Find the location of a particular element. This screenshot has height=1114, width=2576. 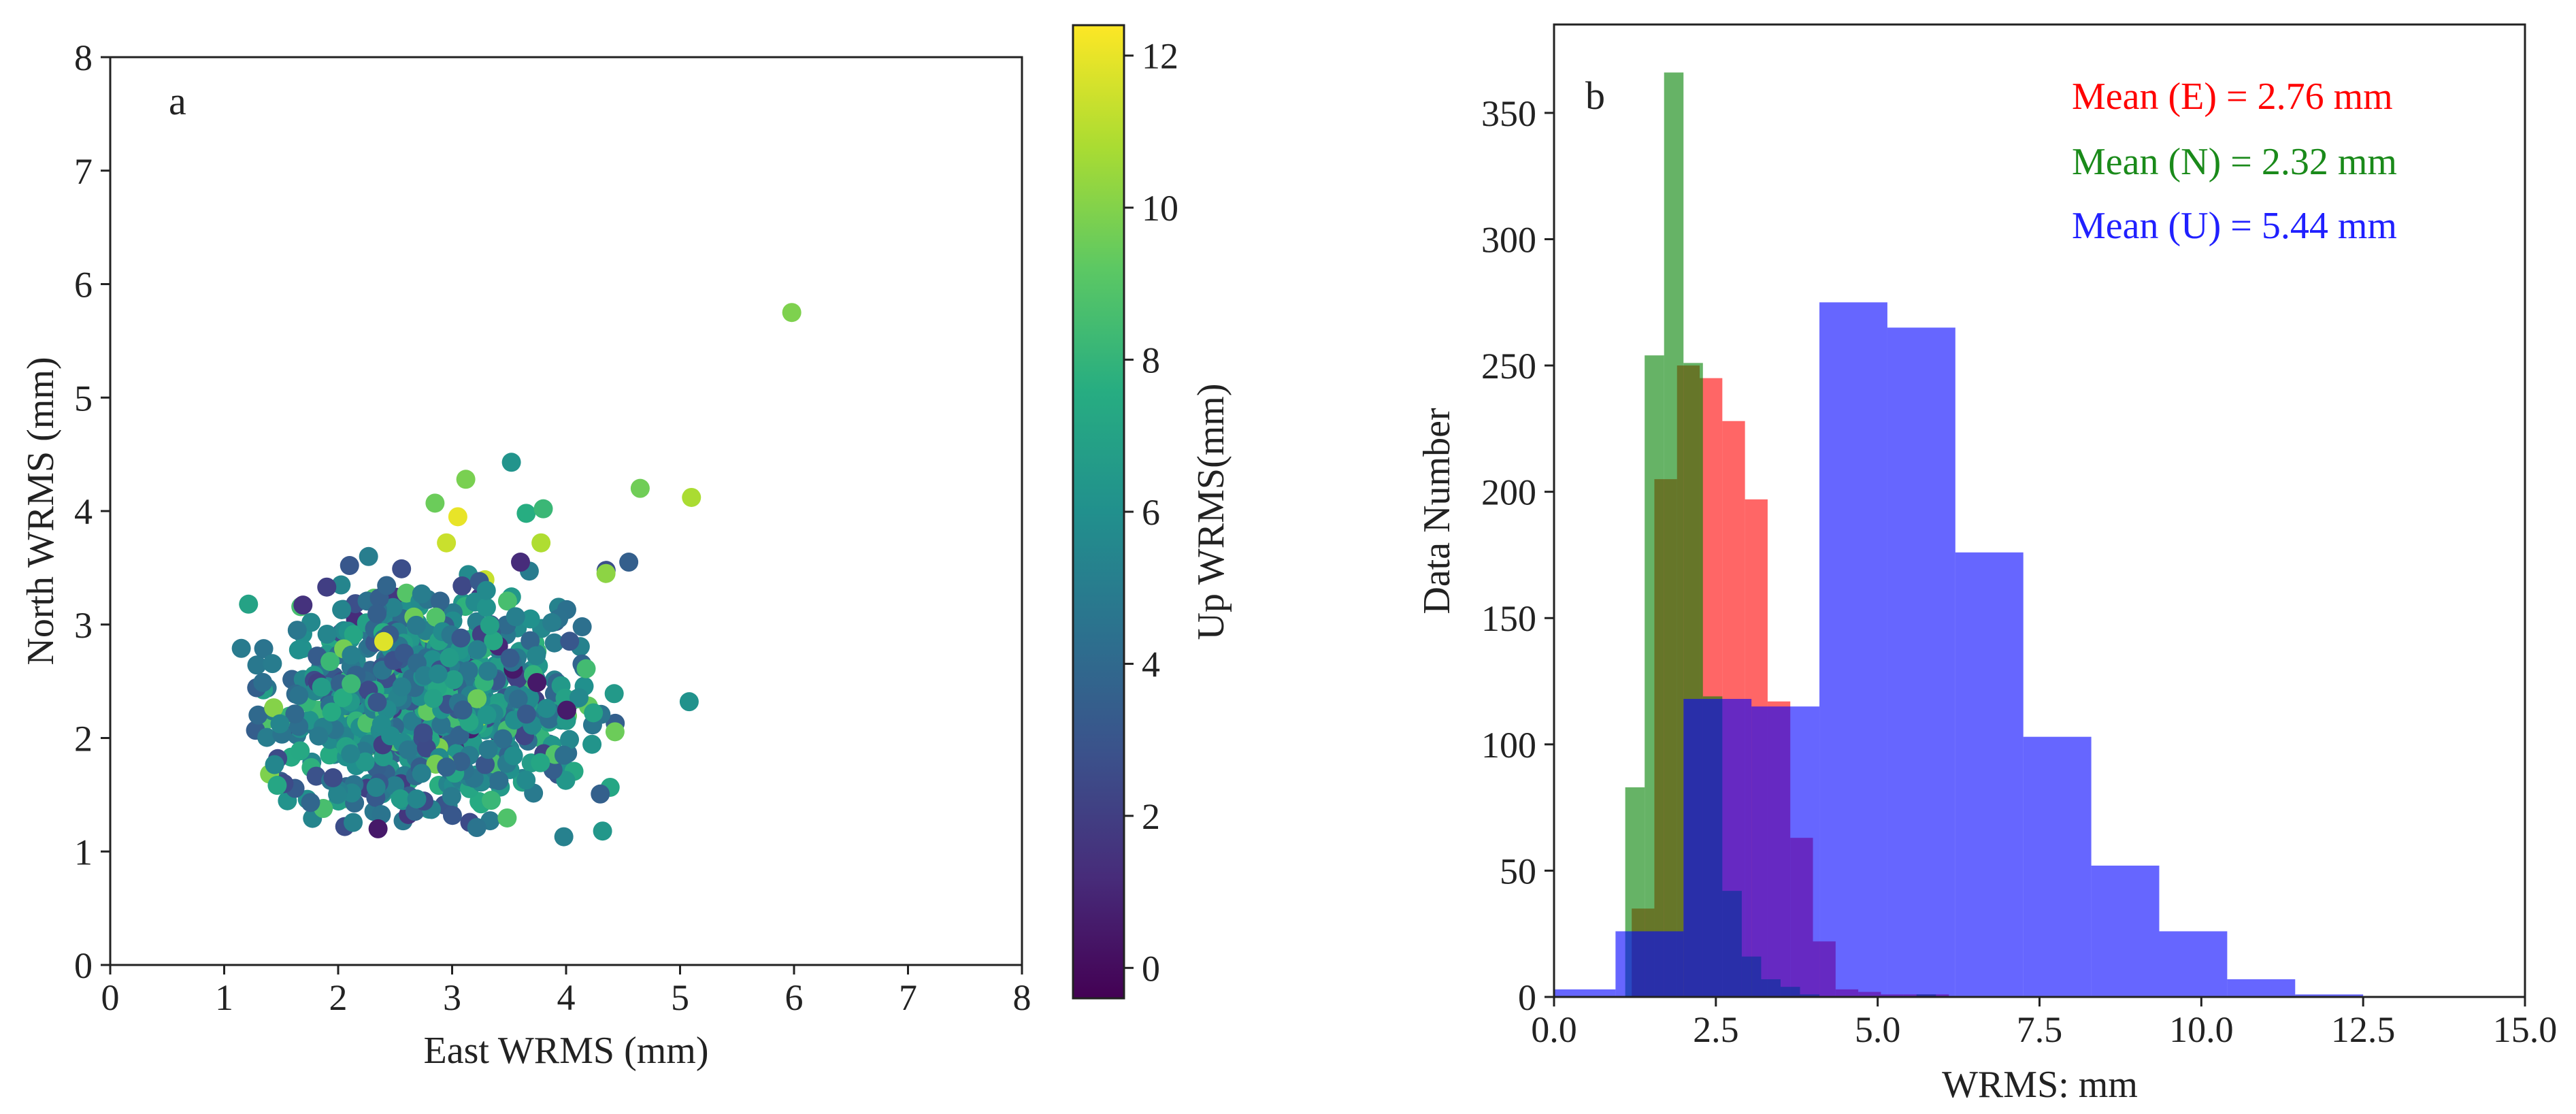

histogram-y-tick-label: 0 is located at coordinates (1527, 997).